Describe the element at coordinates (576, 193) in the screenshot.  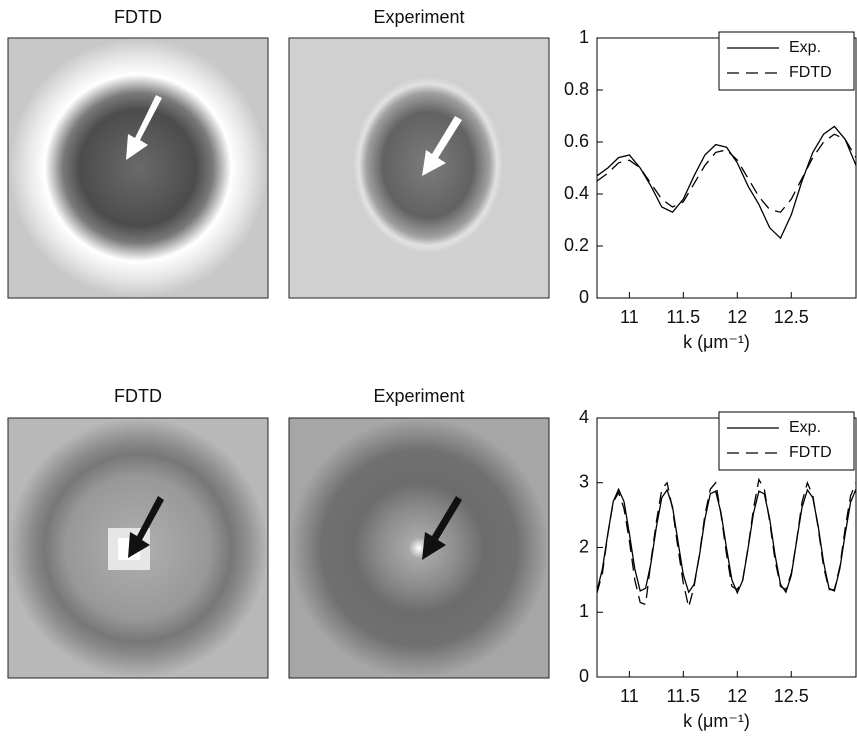
I see `y-tick-label: 0.4` at that location.